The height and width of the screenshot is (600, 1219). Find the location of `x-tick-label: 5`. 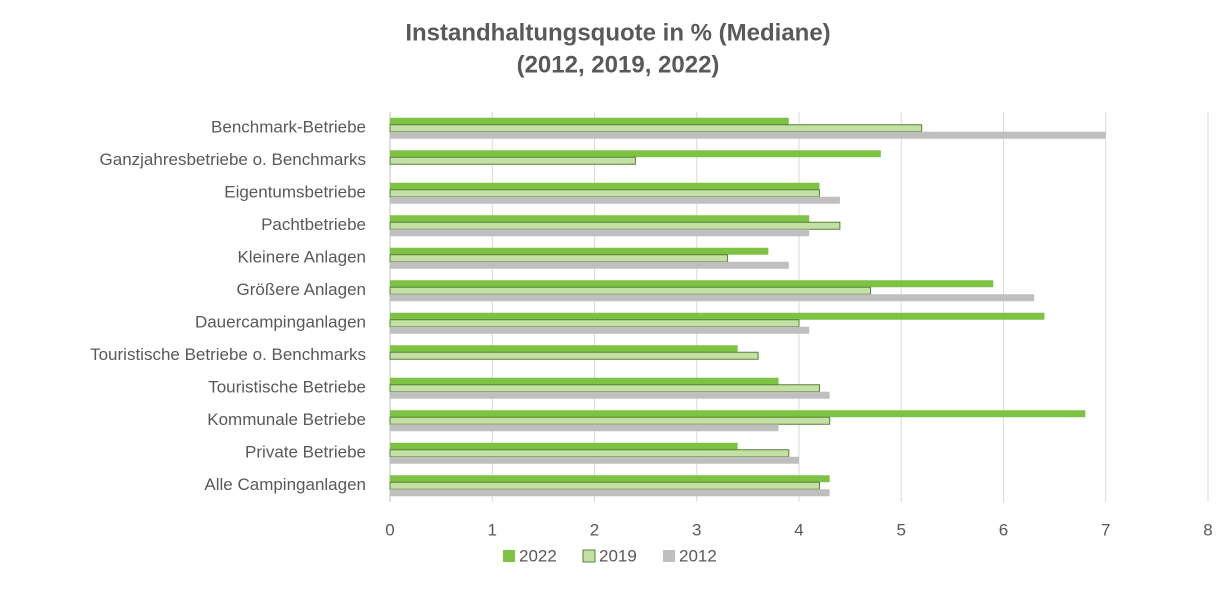

x-tick-label: 5 is located at coordinates (901, 529).